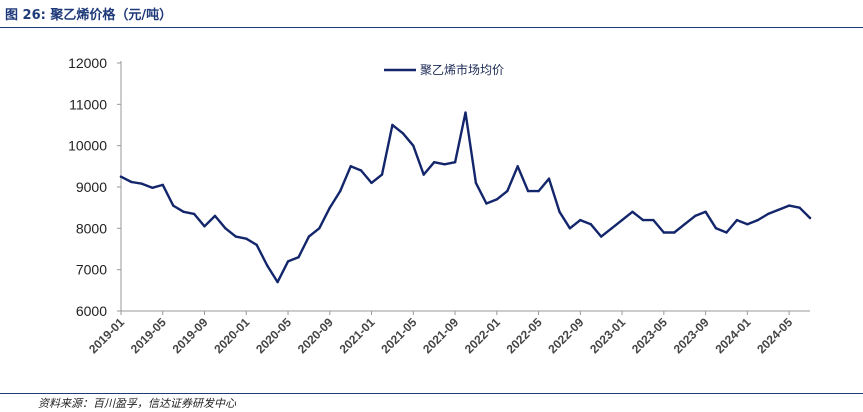 This screenshot has width=863, height=412. What do you see at coordinates (732, 335) in the screenshot?
I see `x-tick-label: 2024-01` at bounding box center [732, 335].